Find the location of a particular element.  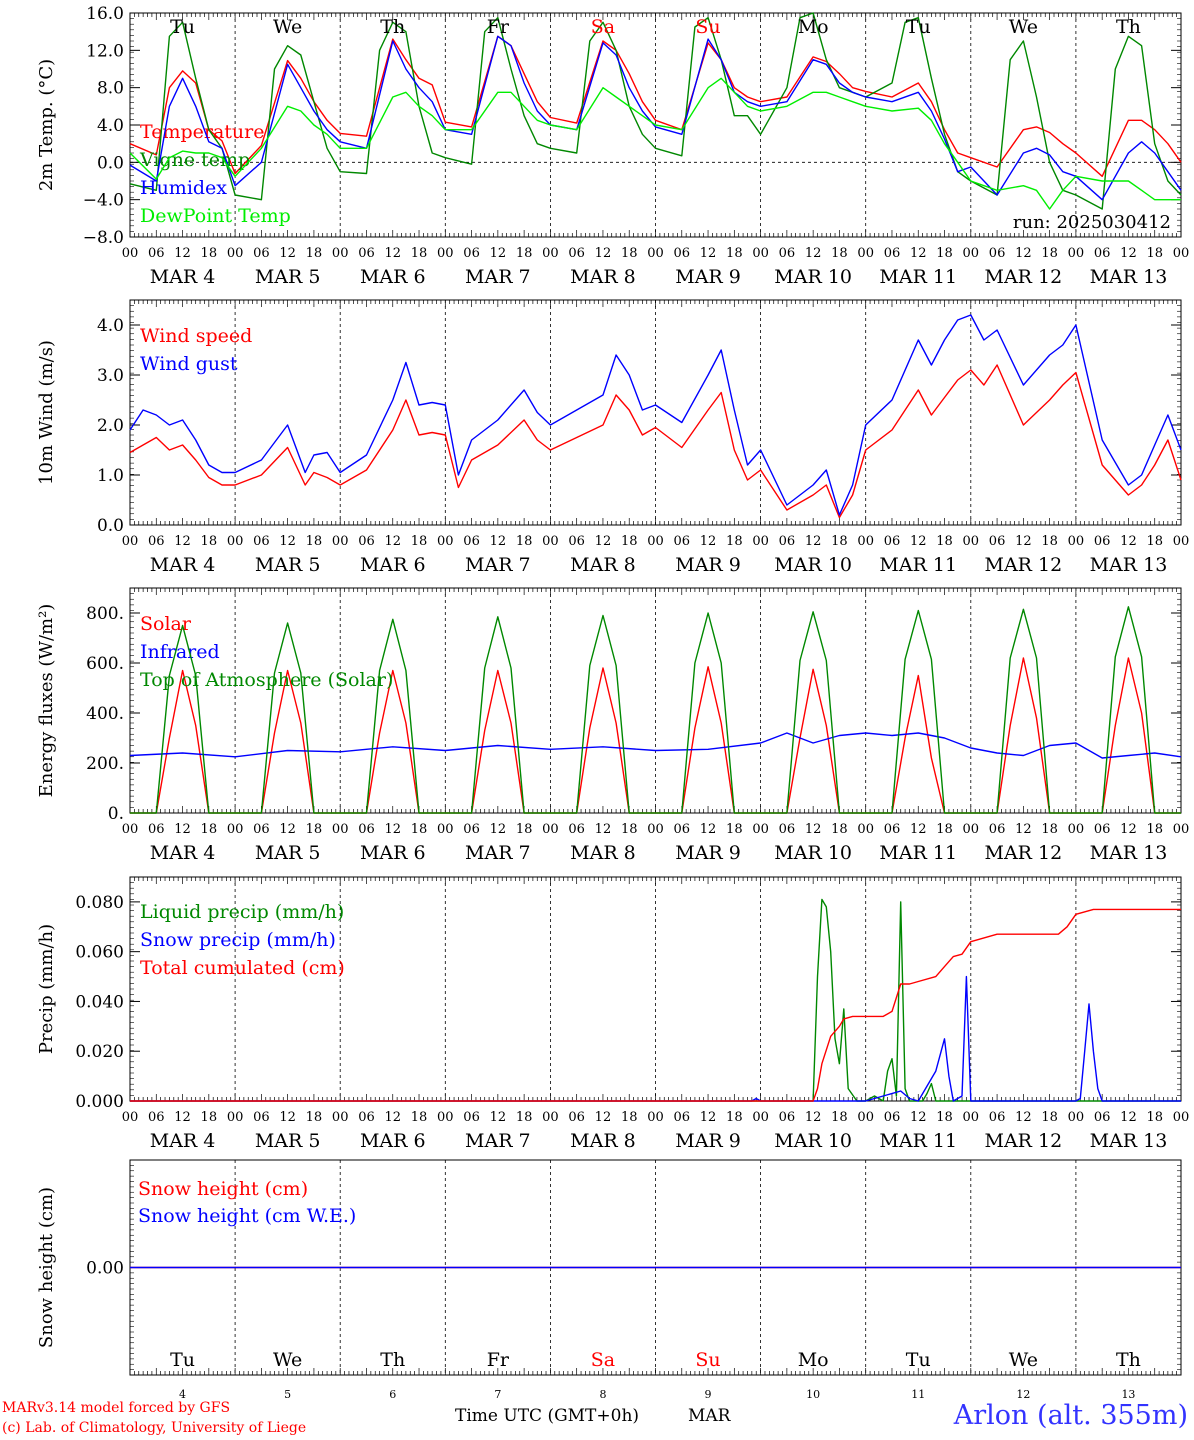

legend-entry: Vigne temp is located at coordinates (194, 160).